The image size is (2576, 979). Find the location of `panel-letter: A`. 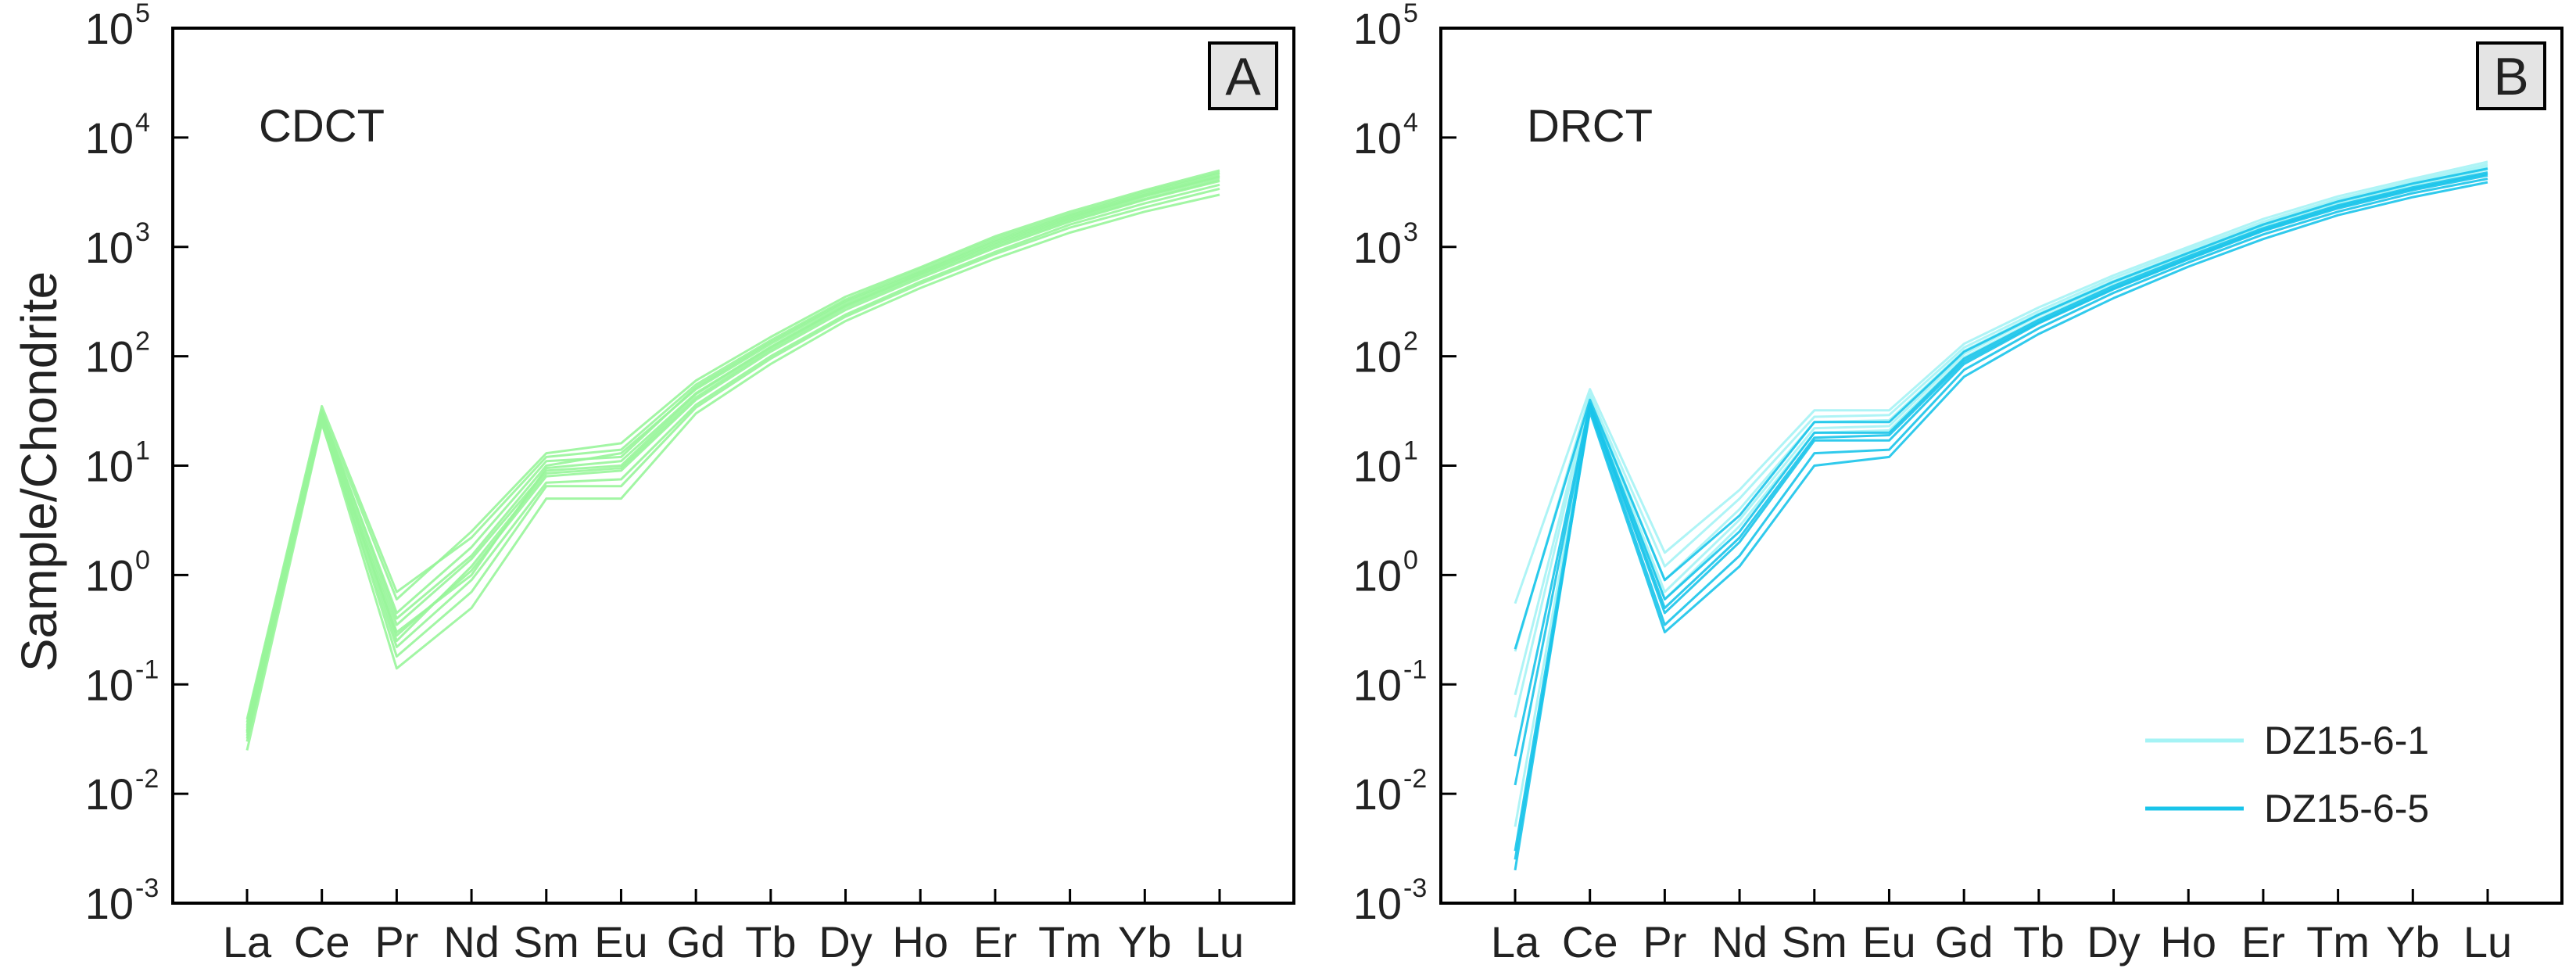

panel-letter: A is located at coordinates (1243, 76).